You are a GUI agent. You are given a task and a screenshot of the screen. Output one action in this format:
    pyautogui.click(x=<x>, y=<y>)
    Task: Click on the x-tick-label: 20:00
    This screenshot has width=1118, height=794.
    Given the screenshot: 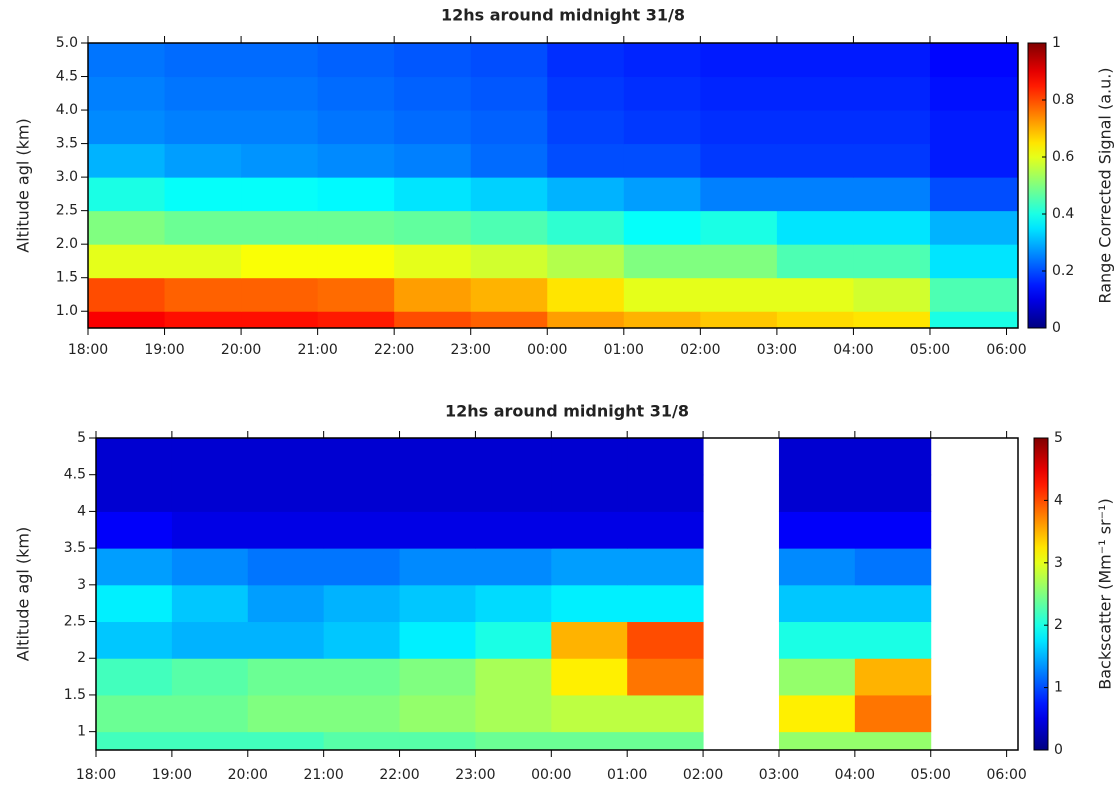 What is the action you would take?
    pyautogui.click(x=241, y=350)
    